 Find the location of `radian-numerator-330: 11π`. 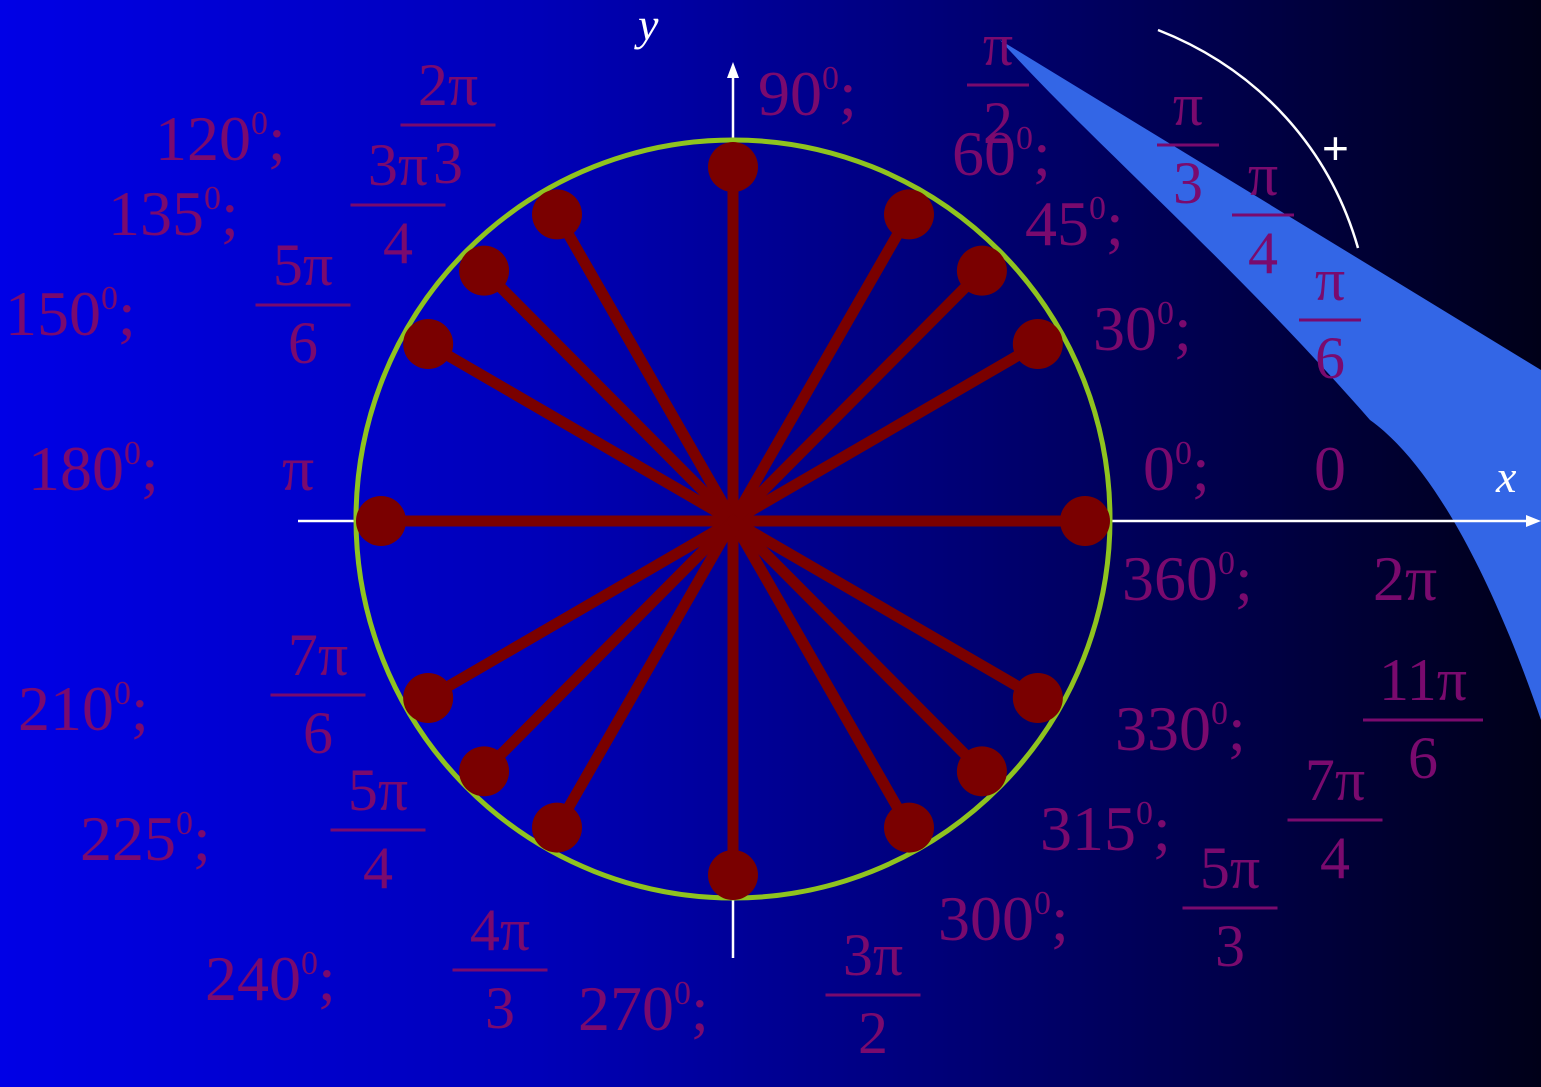

radian-numerator-330: 11π is located at coordinates (1423, 680).